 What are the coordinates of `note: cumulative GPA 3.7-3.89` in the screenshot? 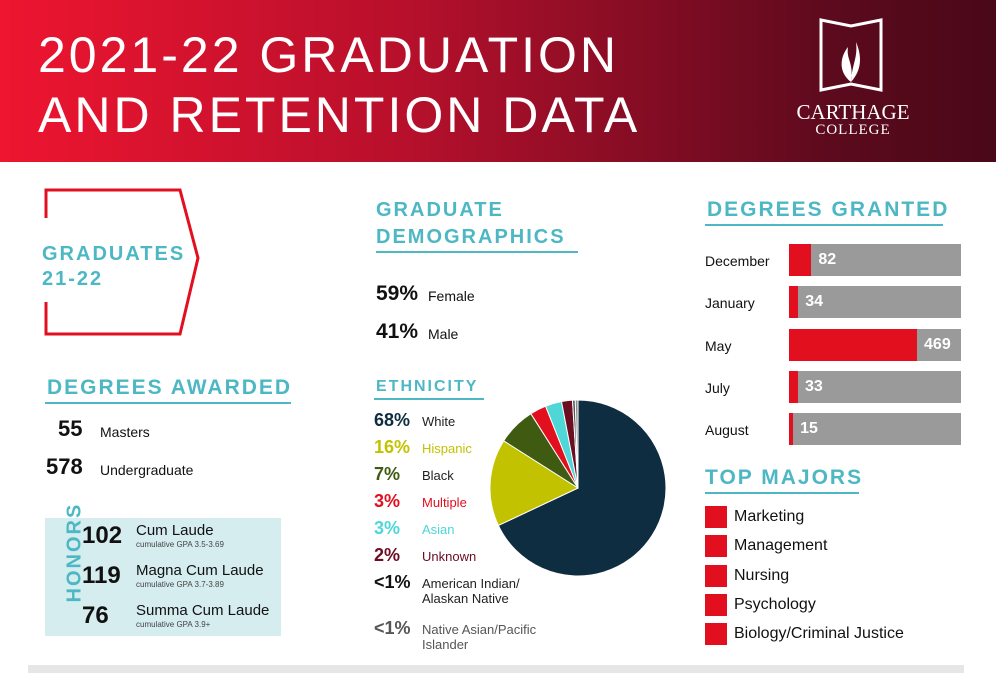 It's located at (180, 584).